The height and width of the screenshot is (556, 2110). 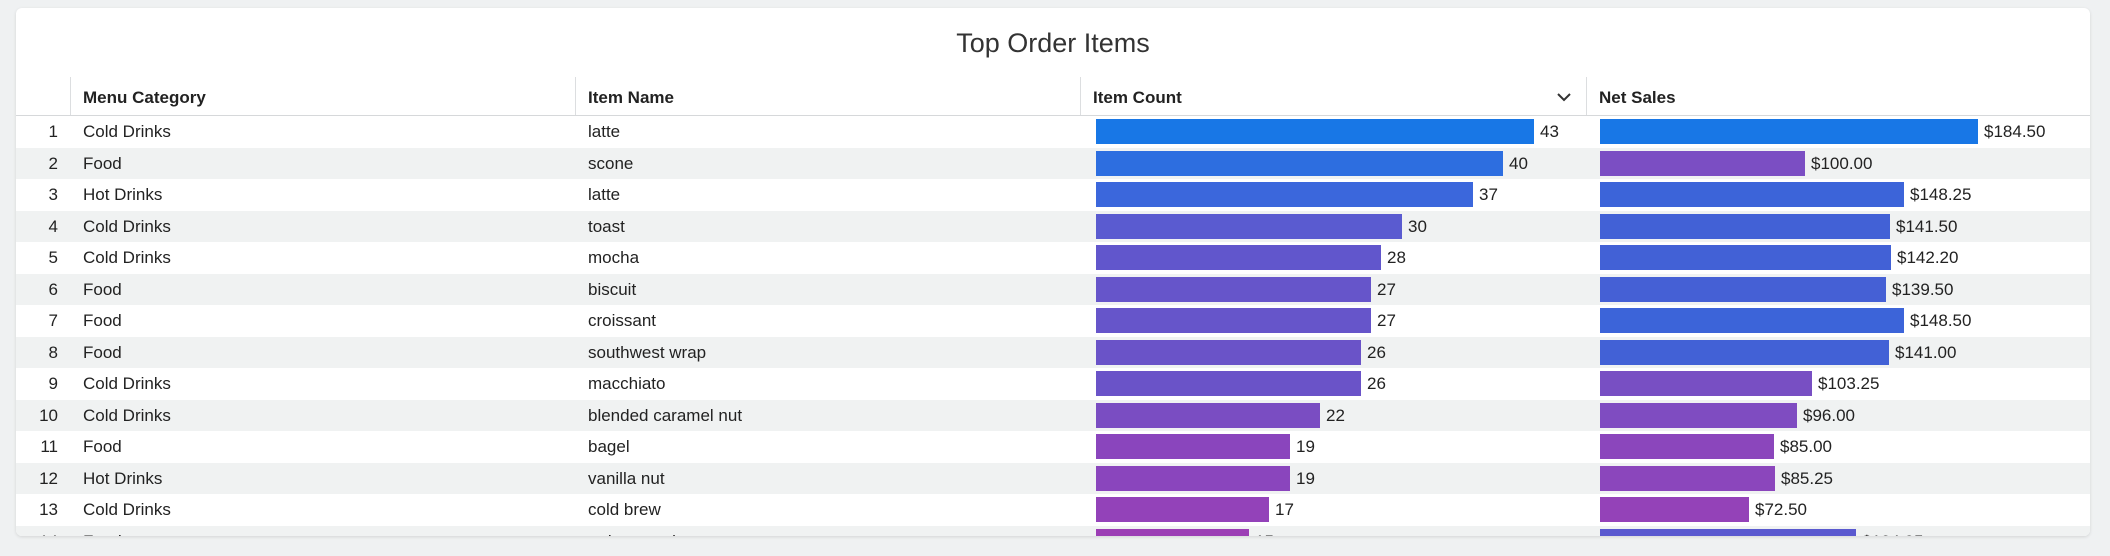 I want to click on item-count-label: 40, so click(x=1518, y=163).